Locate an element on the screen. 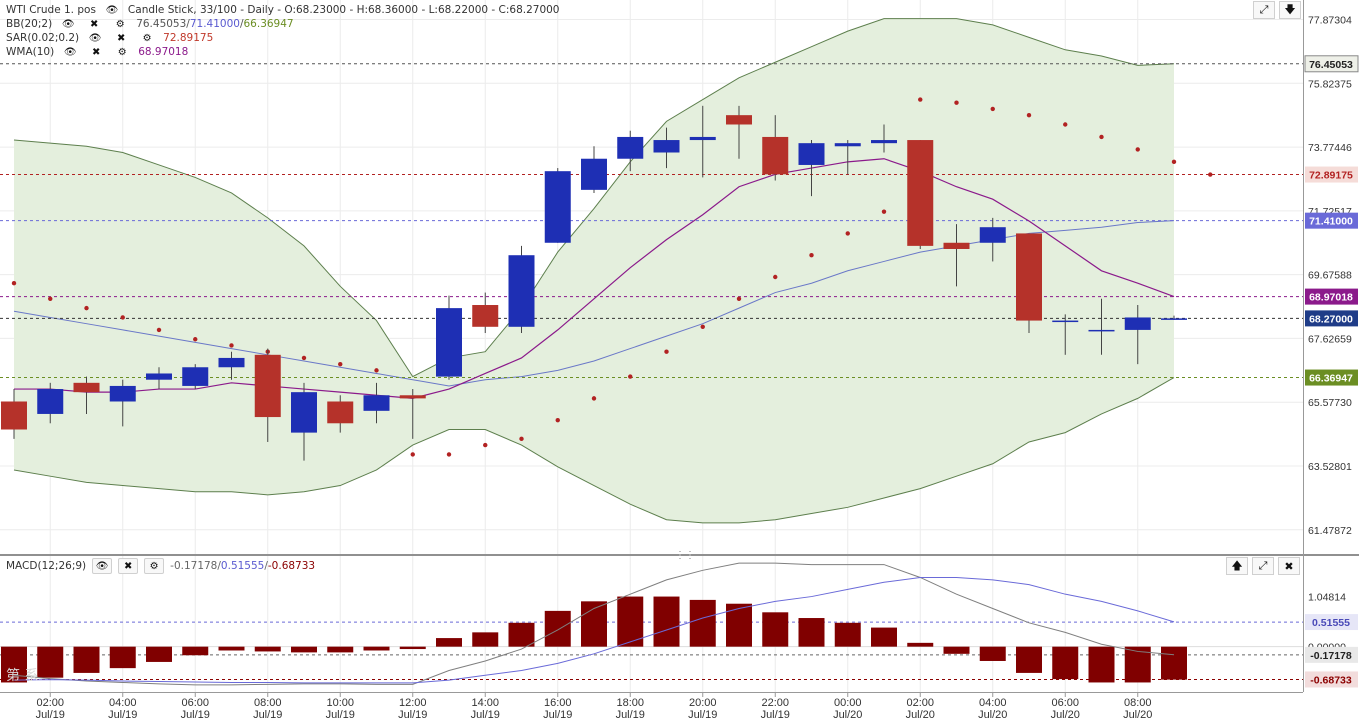 This screenshot has height=719, width=1359. indicator-name: MACD(12;26;9) is located at coordinates (46, 566).